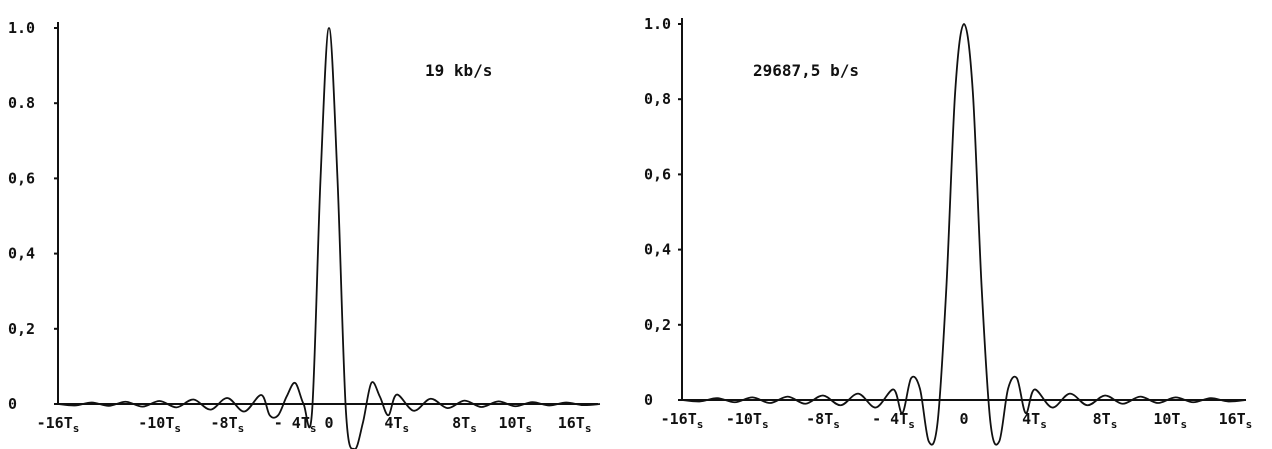 This screenshot has height=449, width=1272. Describe the element at coordinates (657, 99) in the screenshot. I see `y-tick-label: 0,8` at that location.